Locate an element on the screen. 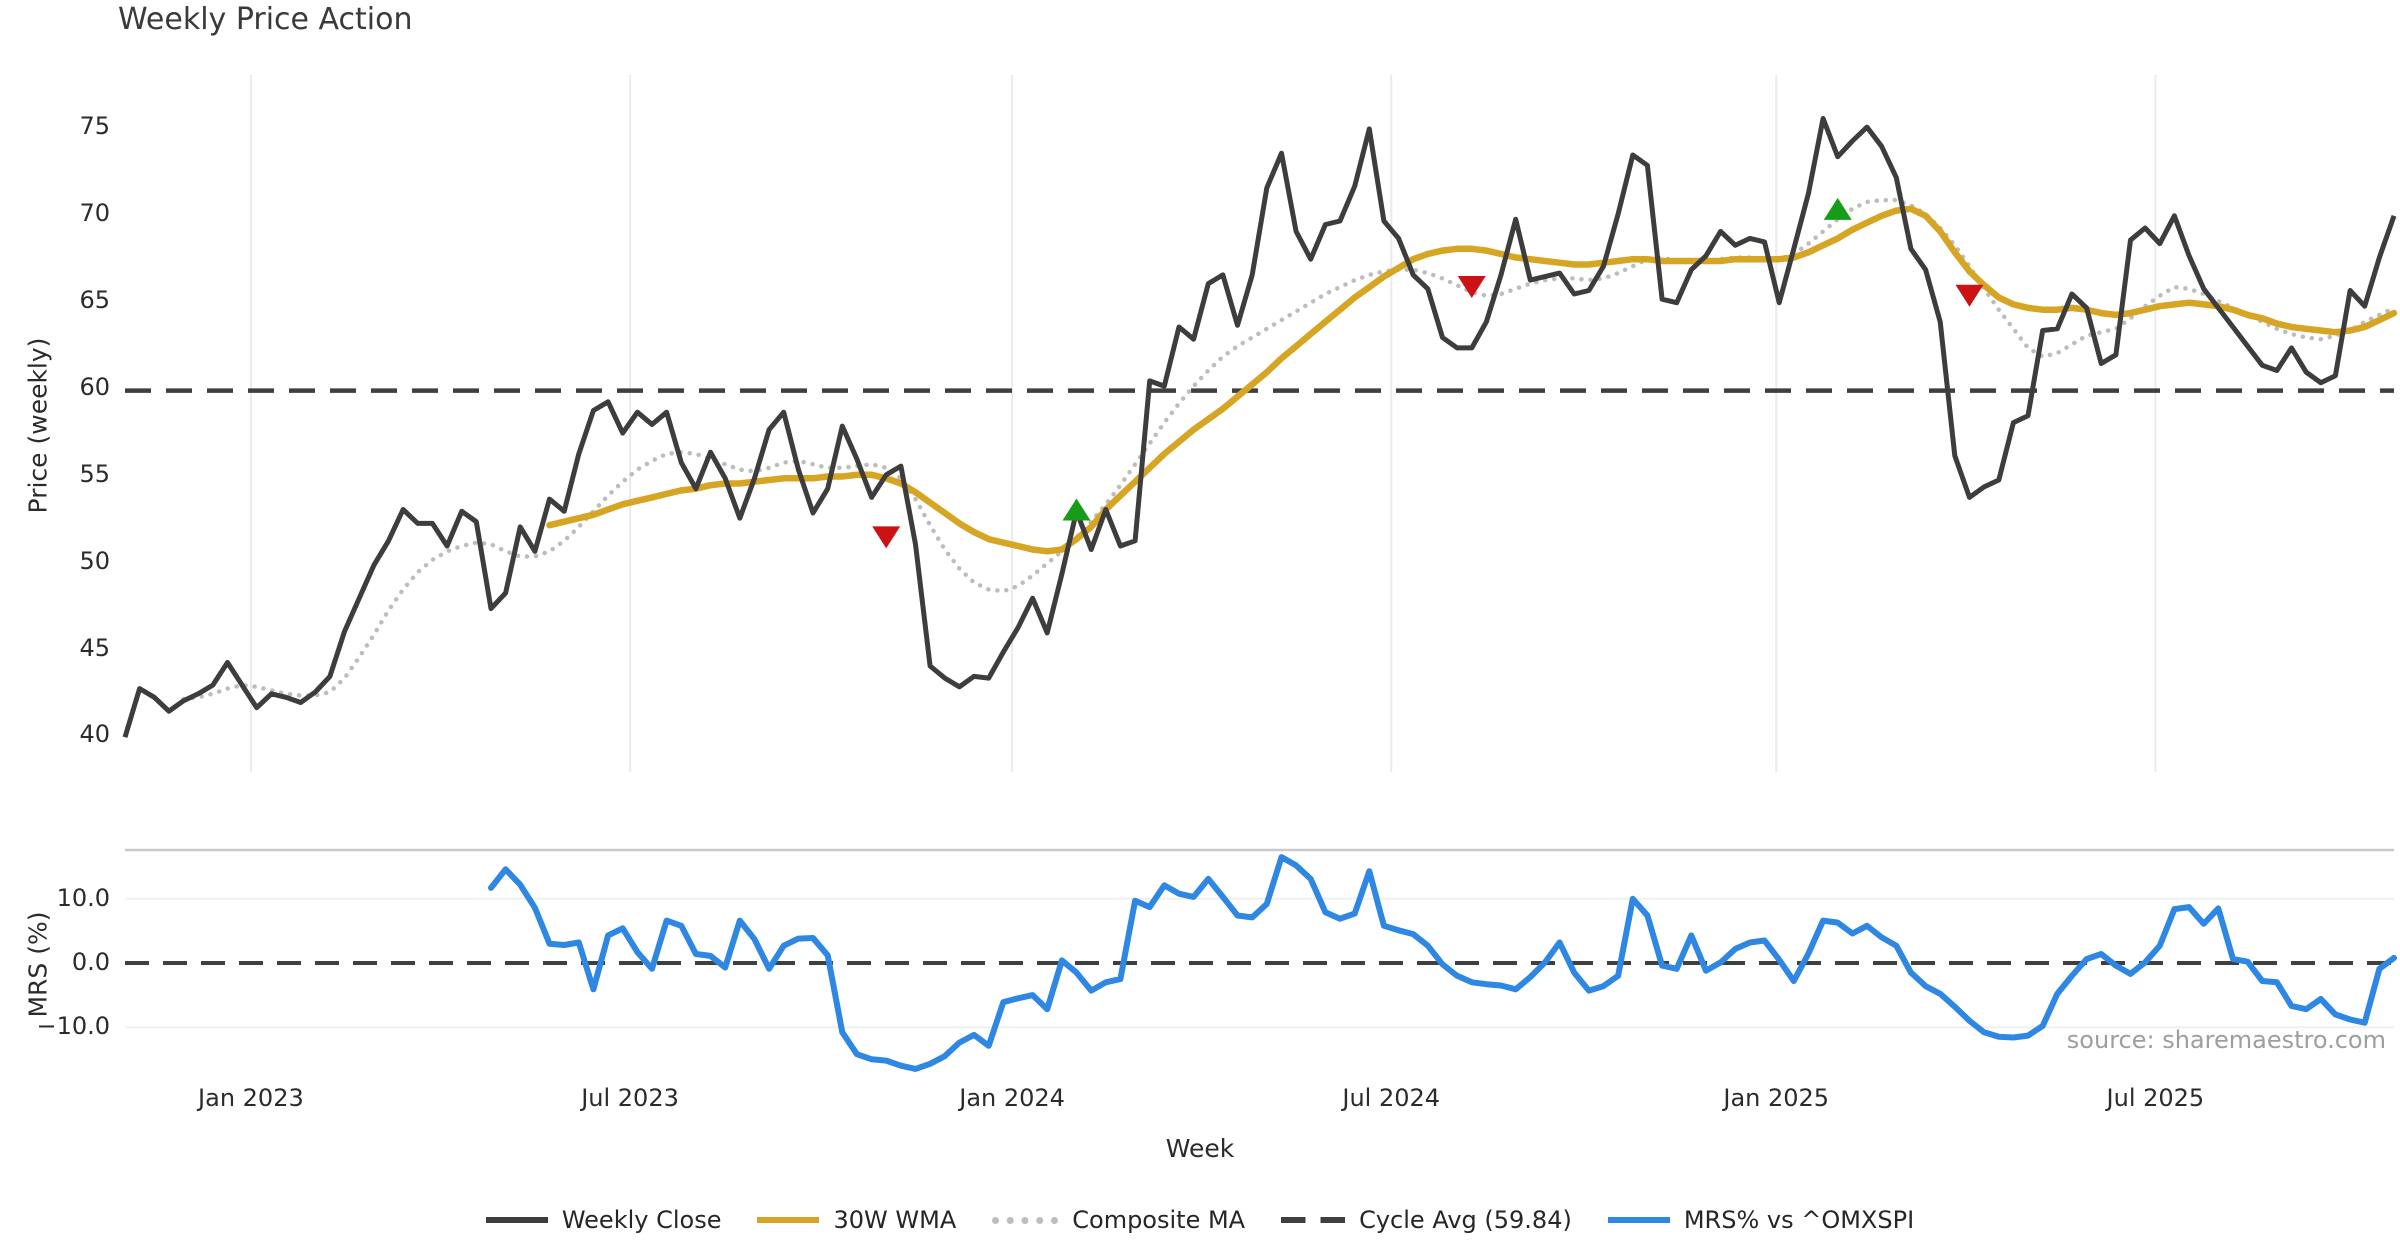 The image size is (2400, 1260). legend-item-mrs-vs-omxspi: MRS% vs ^OMXSPI is located at coordinates (1761, 1220).